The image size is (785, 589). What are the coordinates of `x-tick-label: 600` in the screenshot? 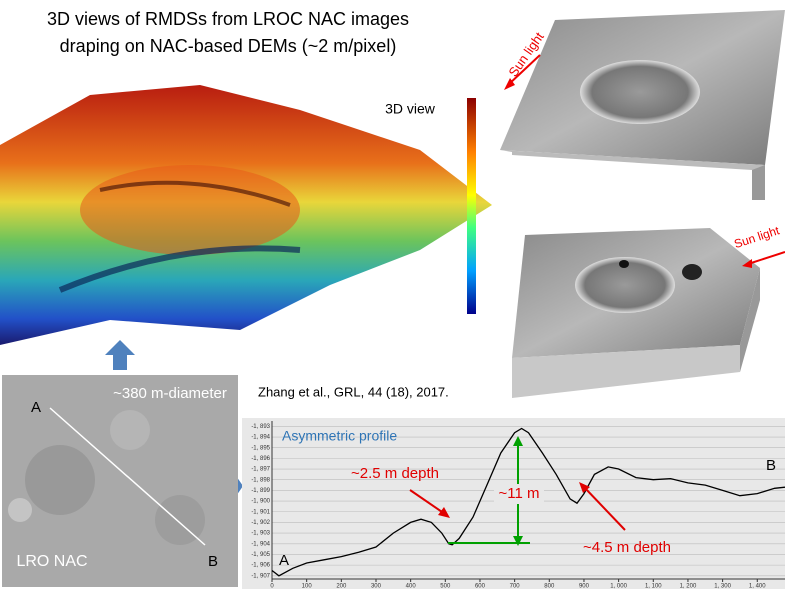 It's located at (480, 586).